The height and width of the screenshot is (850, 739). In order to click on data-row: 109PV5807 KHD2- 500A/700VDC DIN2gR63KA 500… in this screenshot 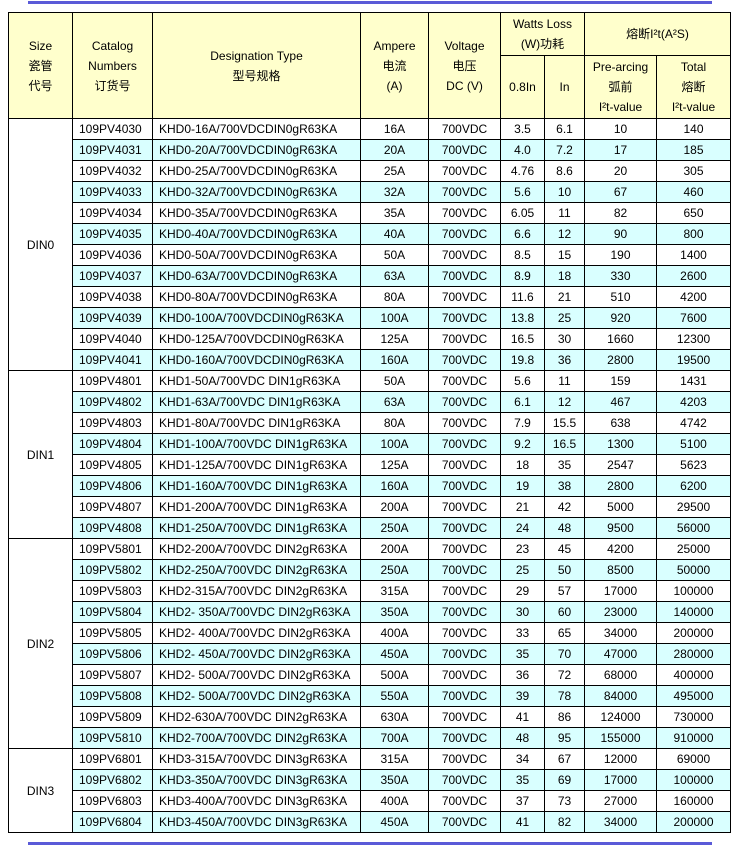, I will do `click(370, 675)`.